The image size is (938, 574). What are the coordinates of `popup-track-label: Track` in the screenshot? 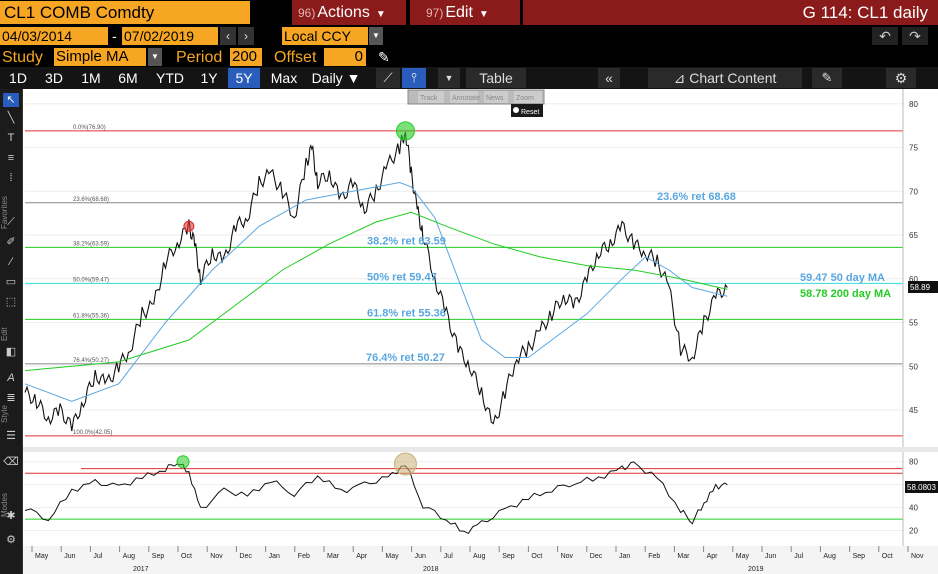 It's located at (429, 98).